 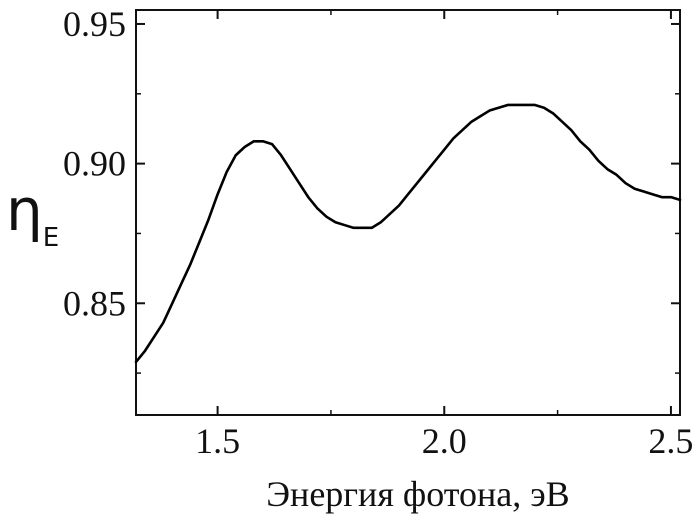 What do you see at coordinates (24, 210) in the screenshot?
I see `y-axis-symbol: η` at bounding box center [24, 210].